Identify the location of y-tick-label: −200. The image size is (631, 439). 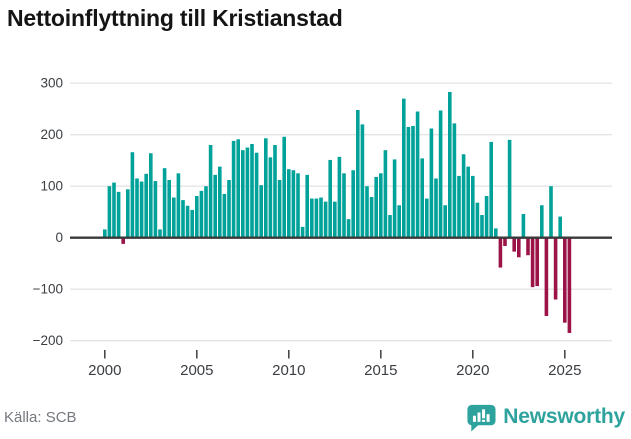
(48, 340).